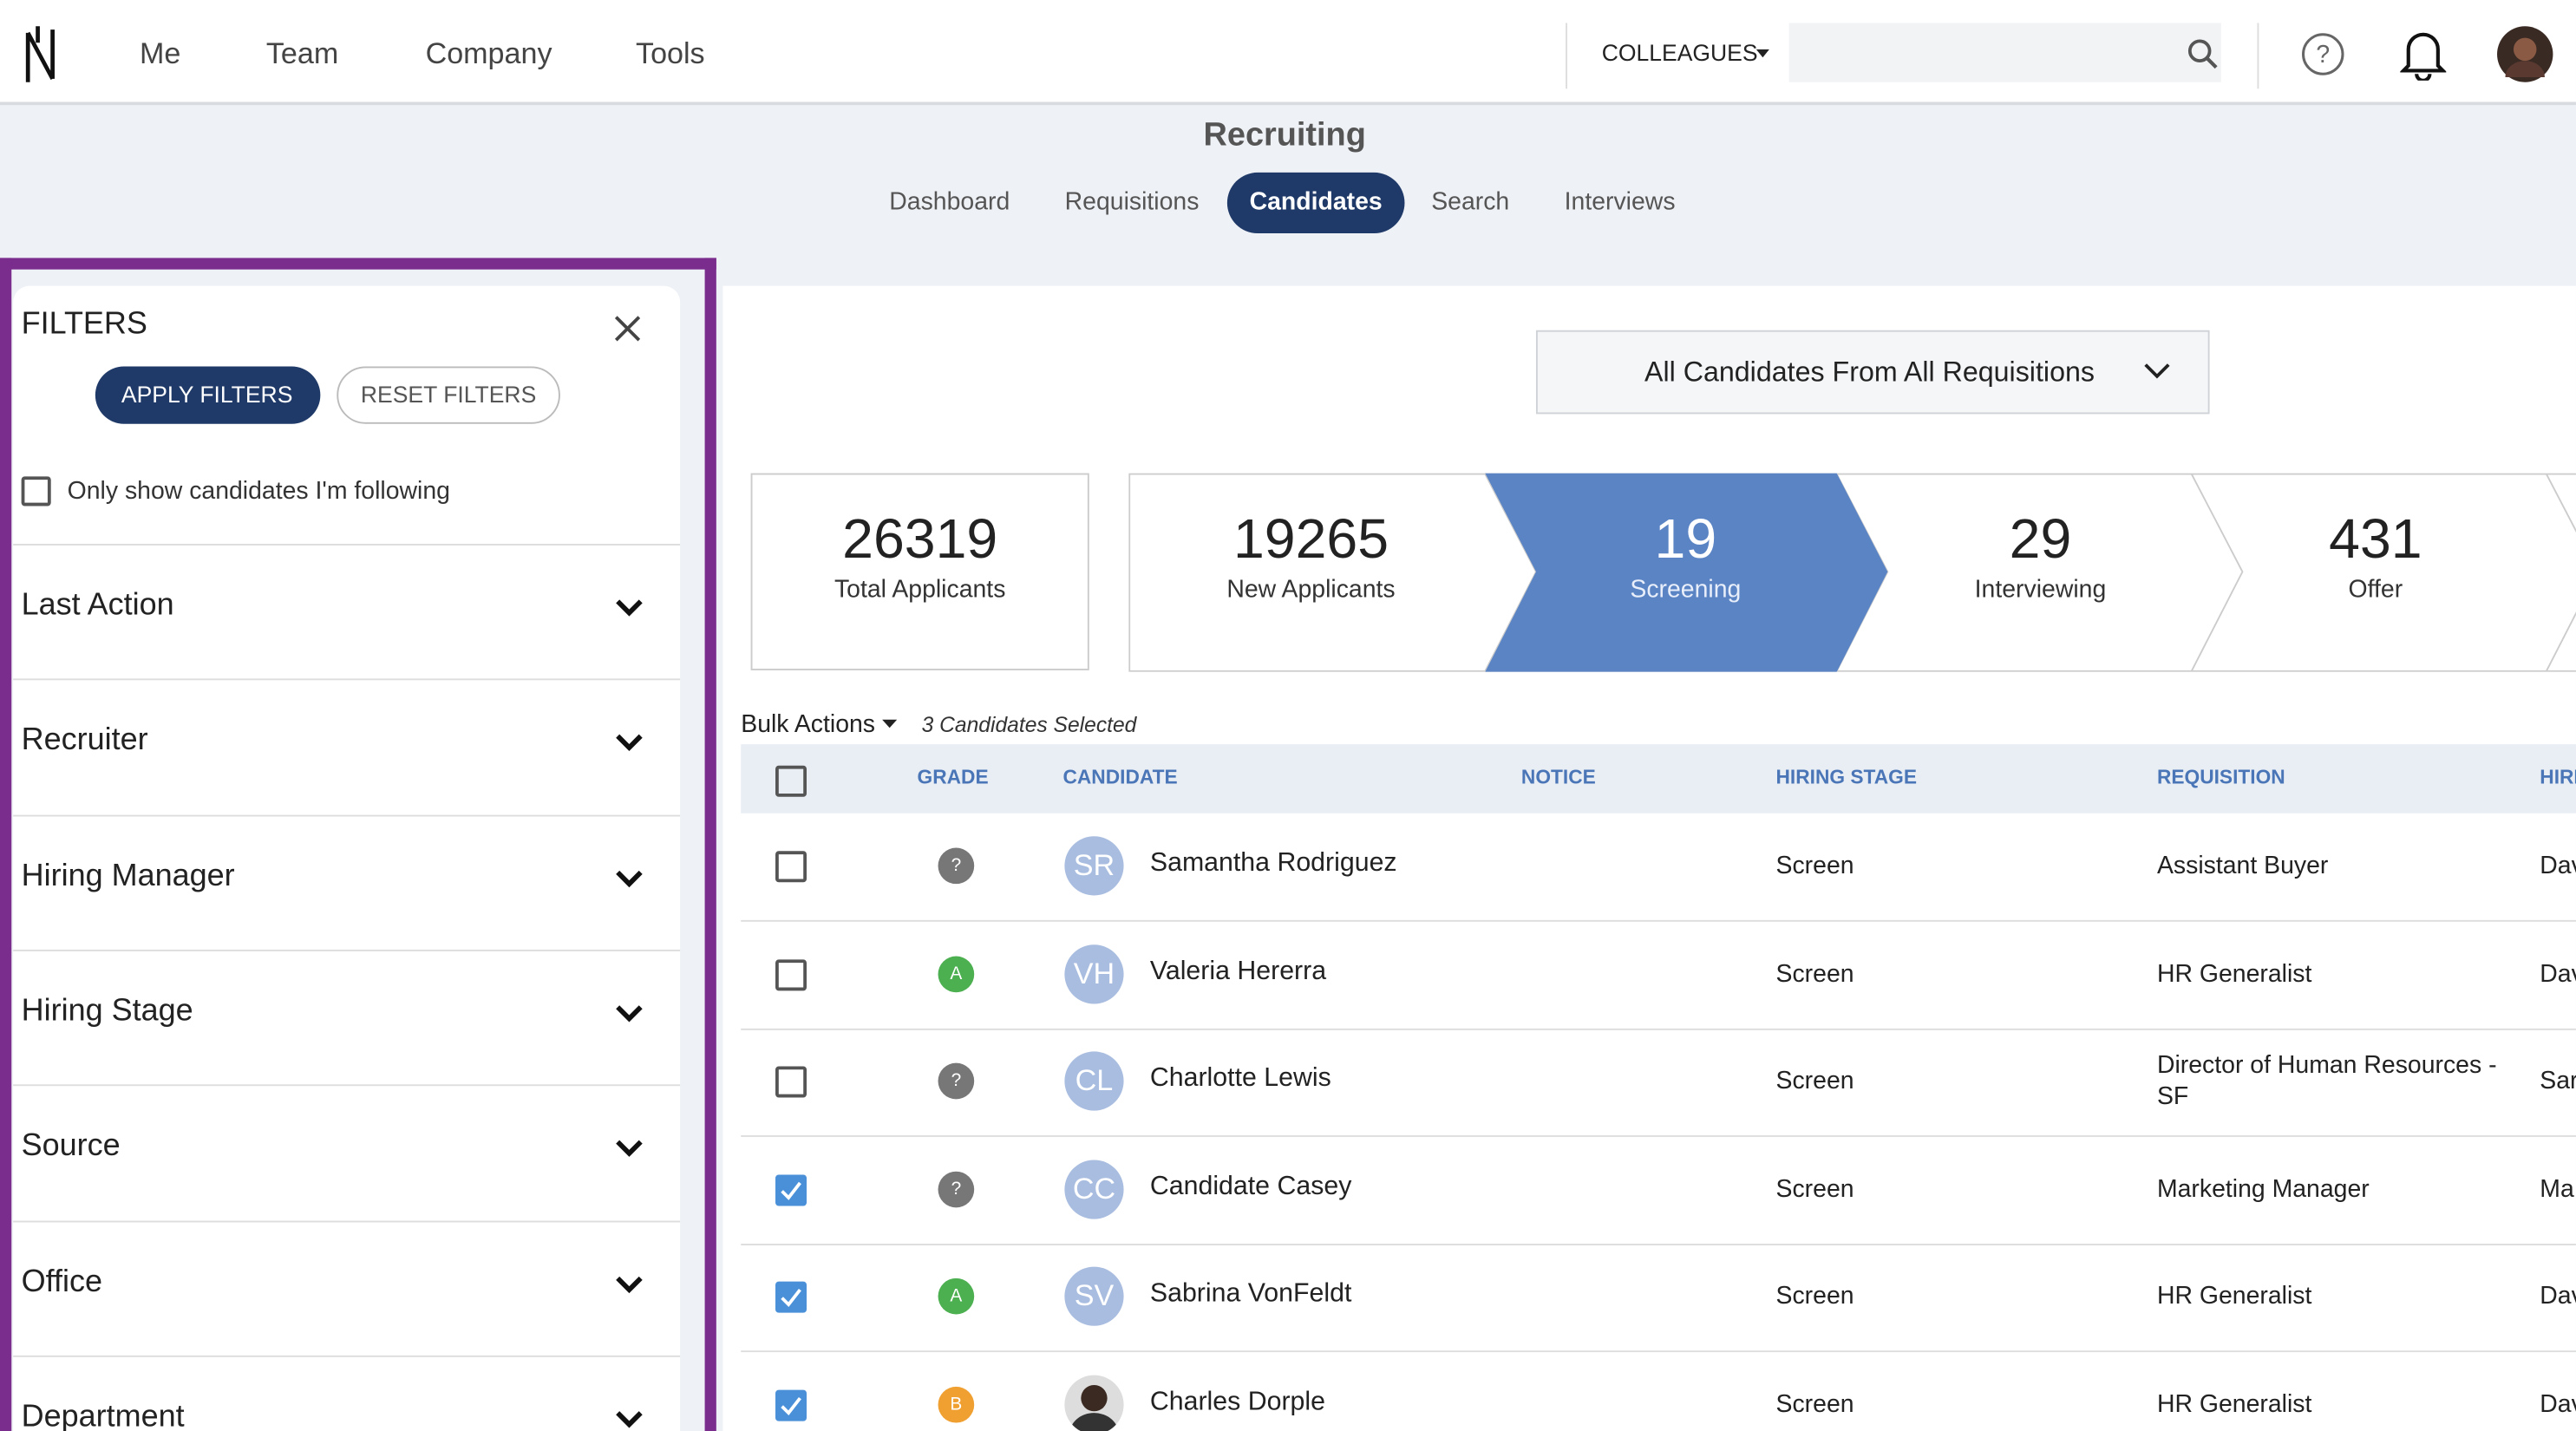  I want to click on stat-value: 29, so click(2040, 540).